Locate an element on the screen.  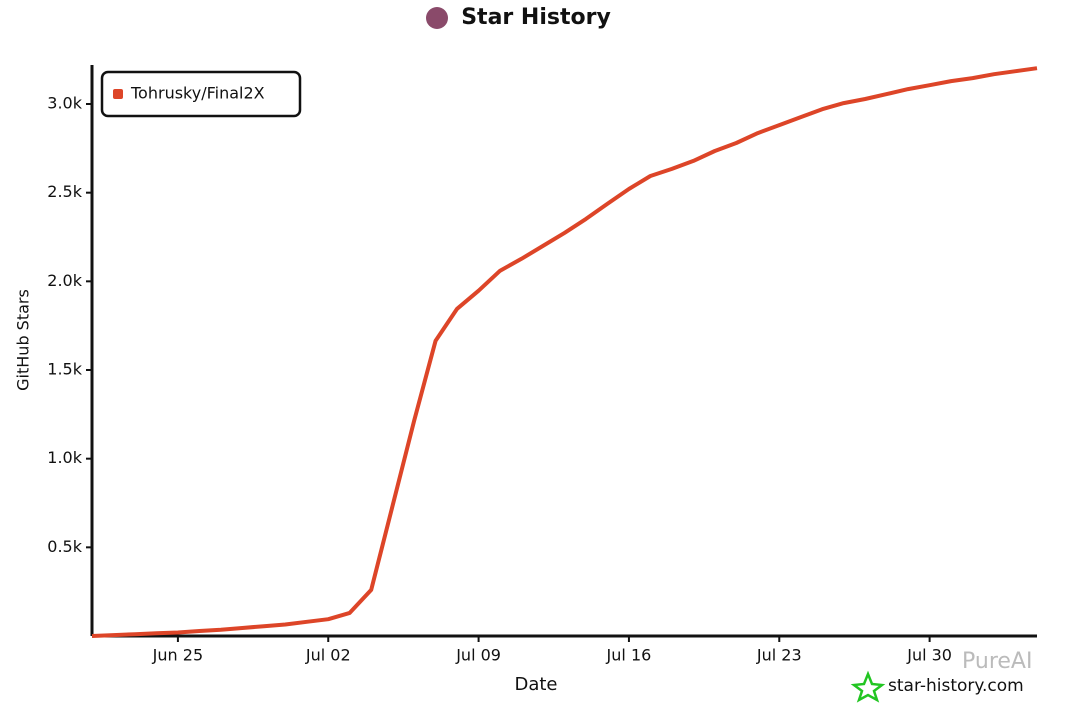
x-tick-label: Jul 30 is located at coordinates (929, 655).